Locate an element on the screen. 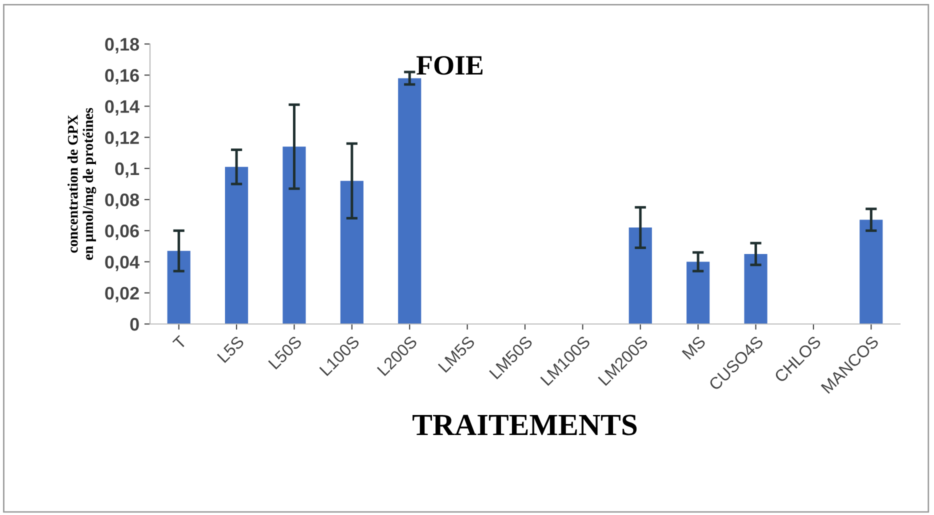 The width and height of the screenshot is (934, 515). y-tick-label: 0,16 is located at coordinates (122, 76).